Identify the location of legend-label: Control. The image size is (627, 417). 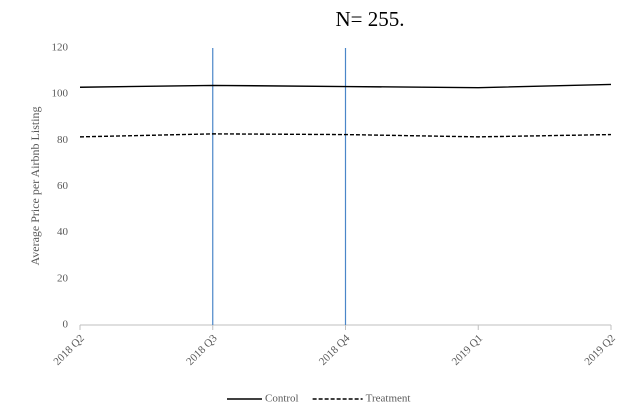
(282, 399).